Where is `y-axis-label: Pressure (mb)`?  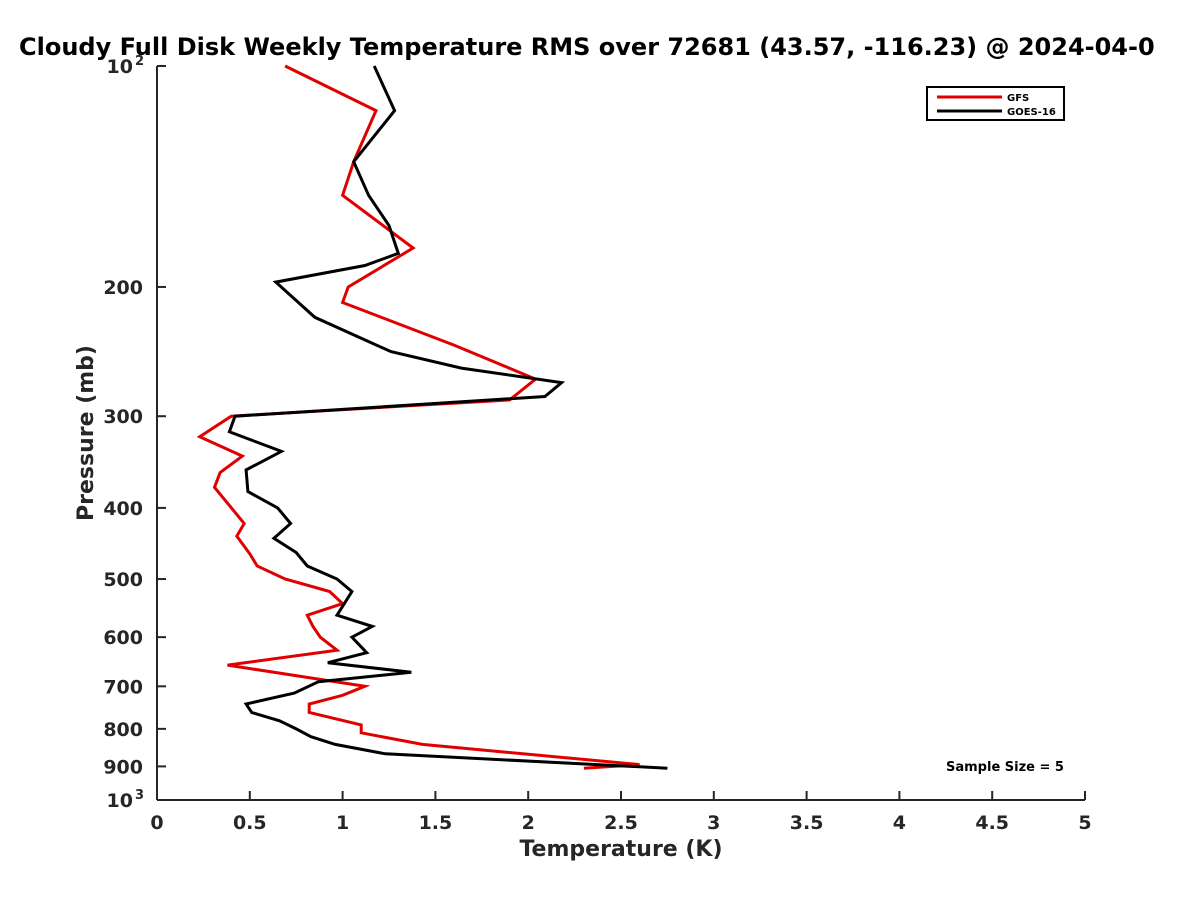 y-axis-label: Pressure (mb) is located at coordinates (86, 433).